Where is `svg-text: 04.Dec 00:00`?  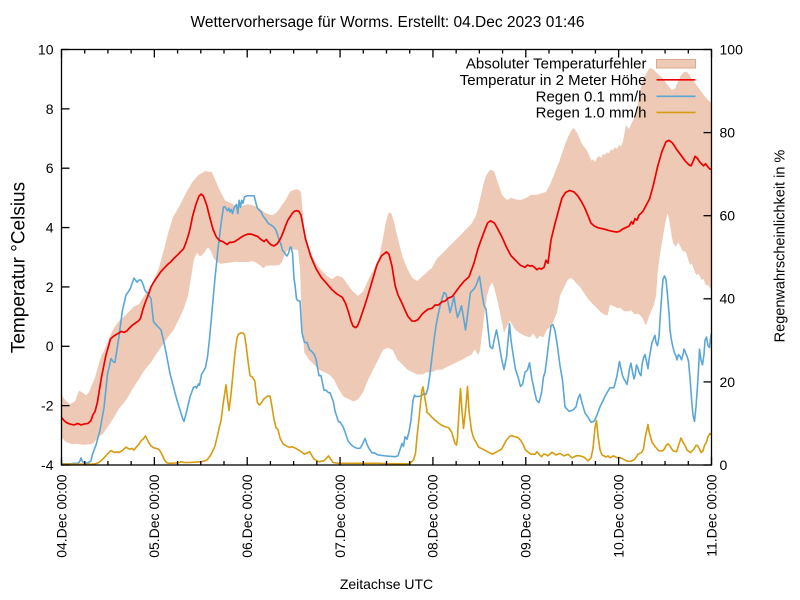
svg-text: 04.Dec 00:00 is located at coordinates (61, 515).